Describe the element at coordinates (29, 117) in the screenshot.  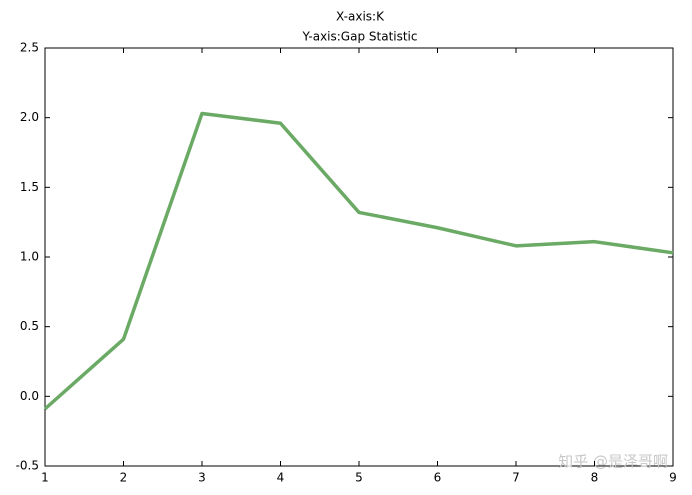
I see `y-tick-label: 2.0` at that location.